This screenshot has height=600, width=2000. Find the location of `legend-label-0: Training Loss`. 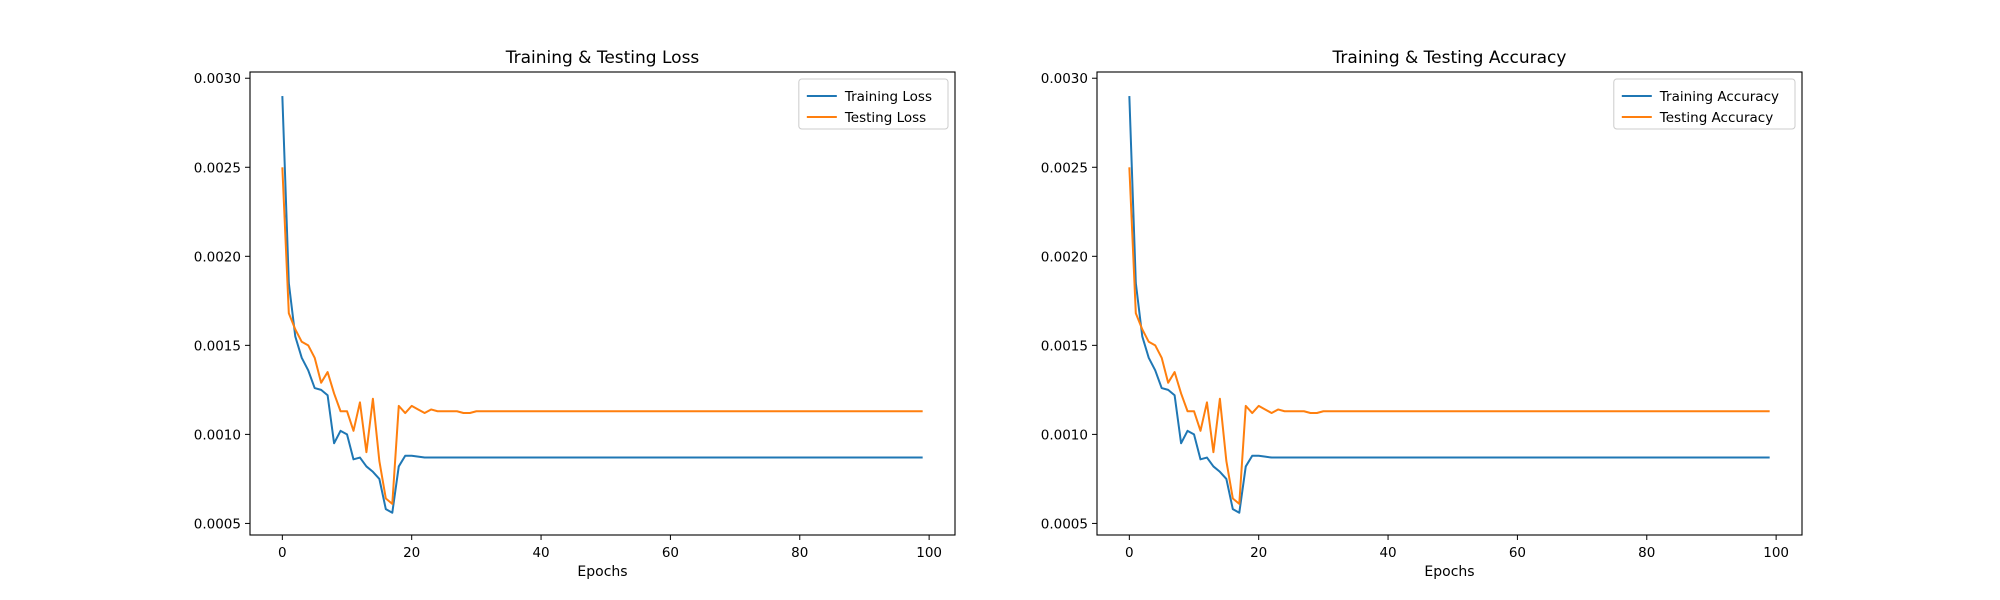

legend-label-0: Training Loss is located at coordinates (888, 97).